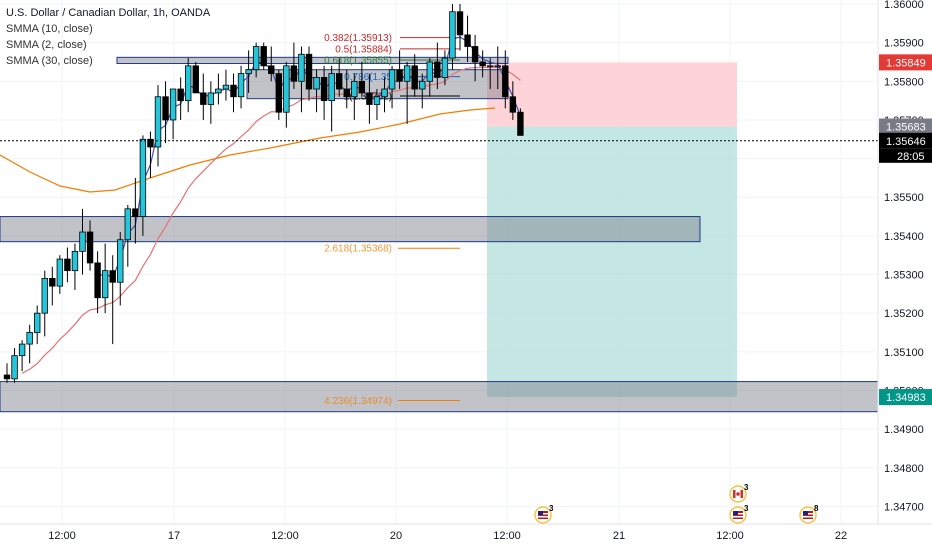 The width and height of the screenshot is (932, 550). I want to click on price-tick-label: 1.35500, so click(904, 198).